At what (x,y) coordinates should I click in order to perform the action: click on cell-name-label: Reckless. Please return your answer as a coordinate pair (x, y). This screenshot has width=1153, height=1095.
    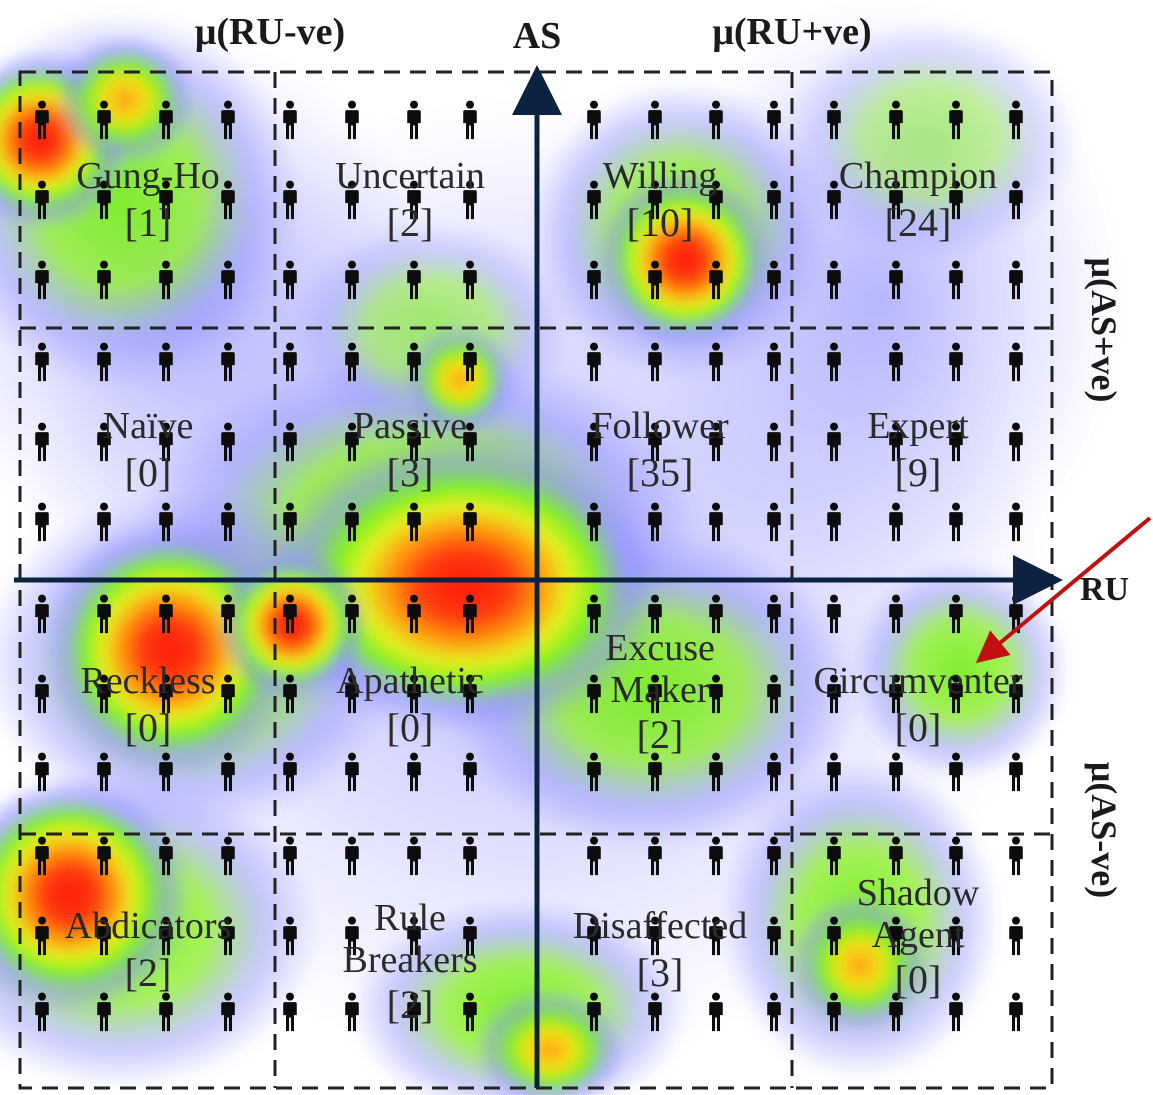
    Looking at the image, I should click on (147, 681).